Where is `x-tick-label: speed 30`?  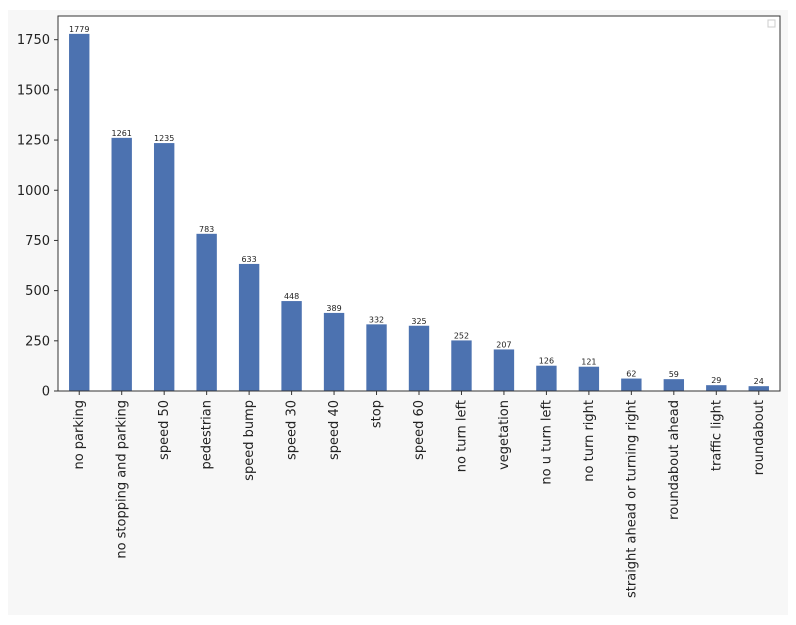 x-tick-label: speed 30 is located at coordinates (292, 430).